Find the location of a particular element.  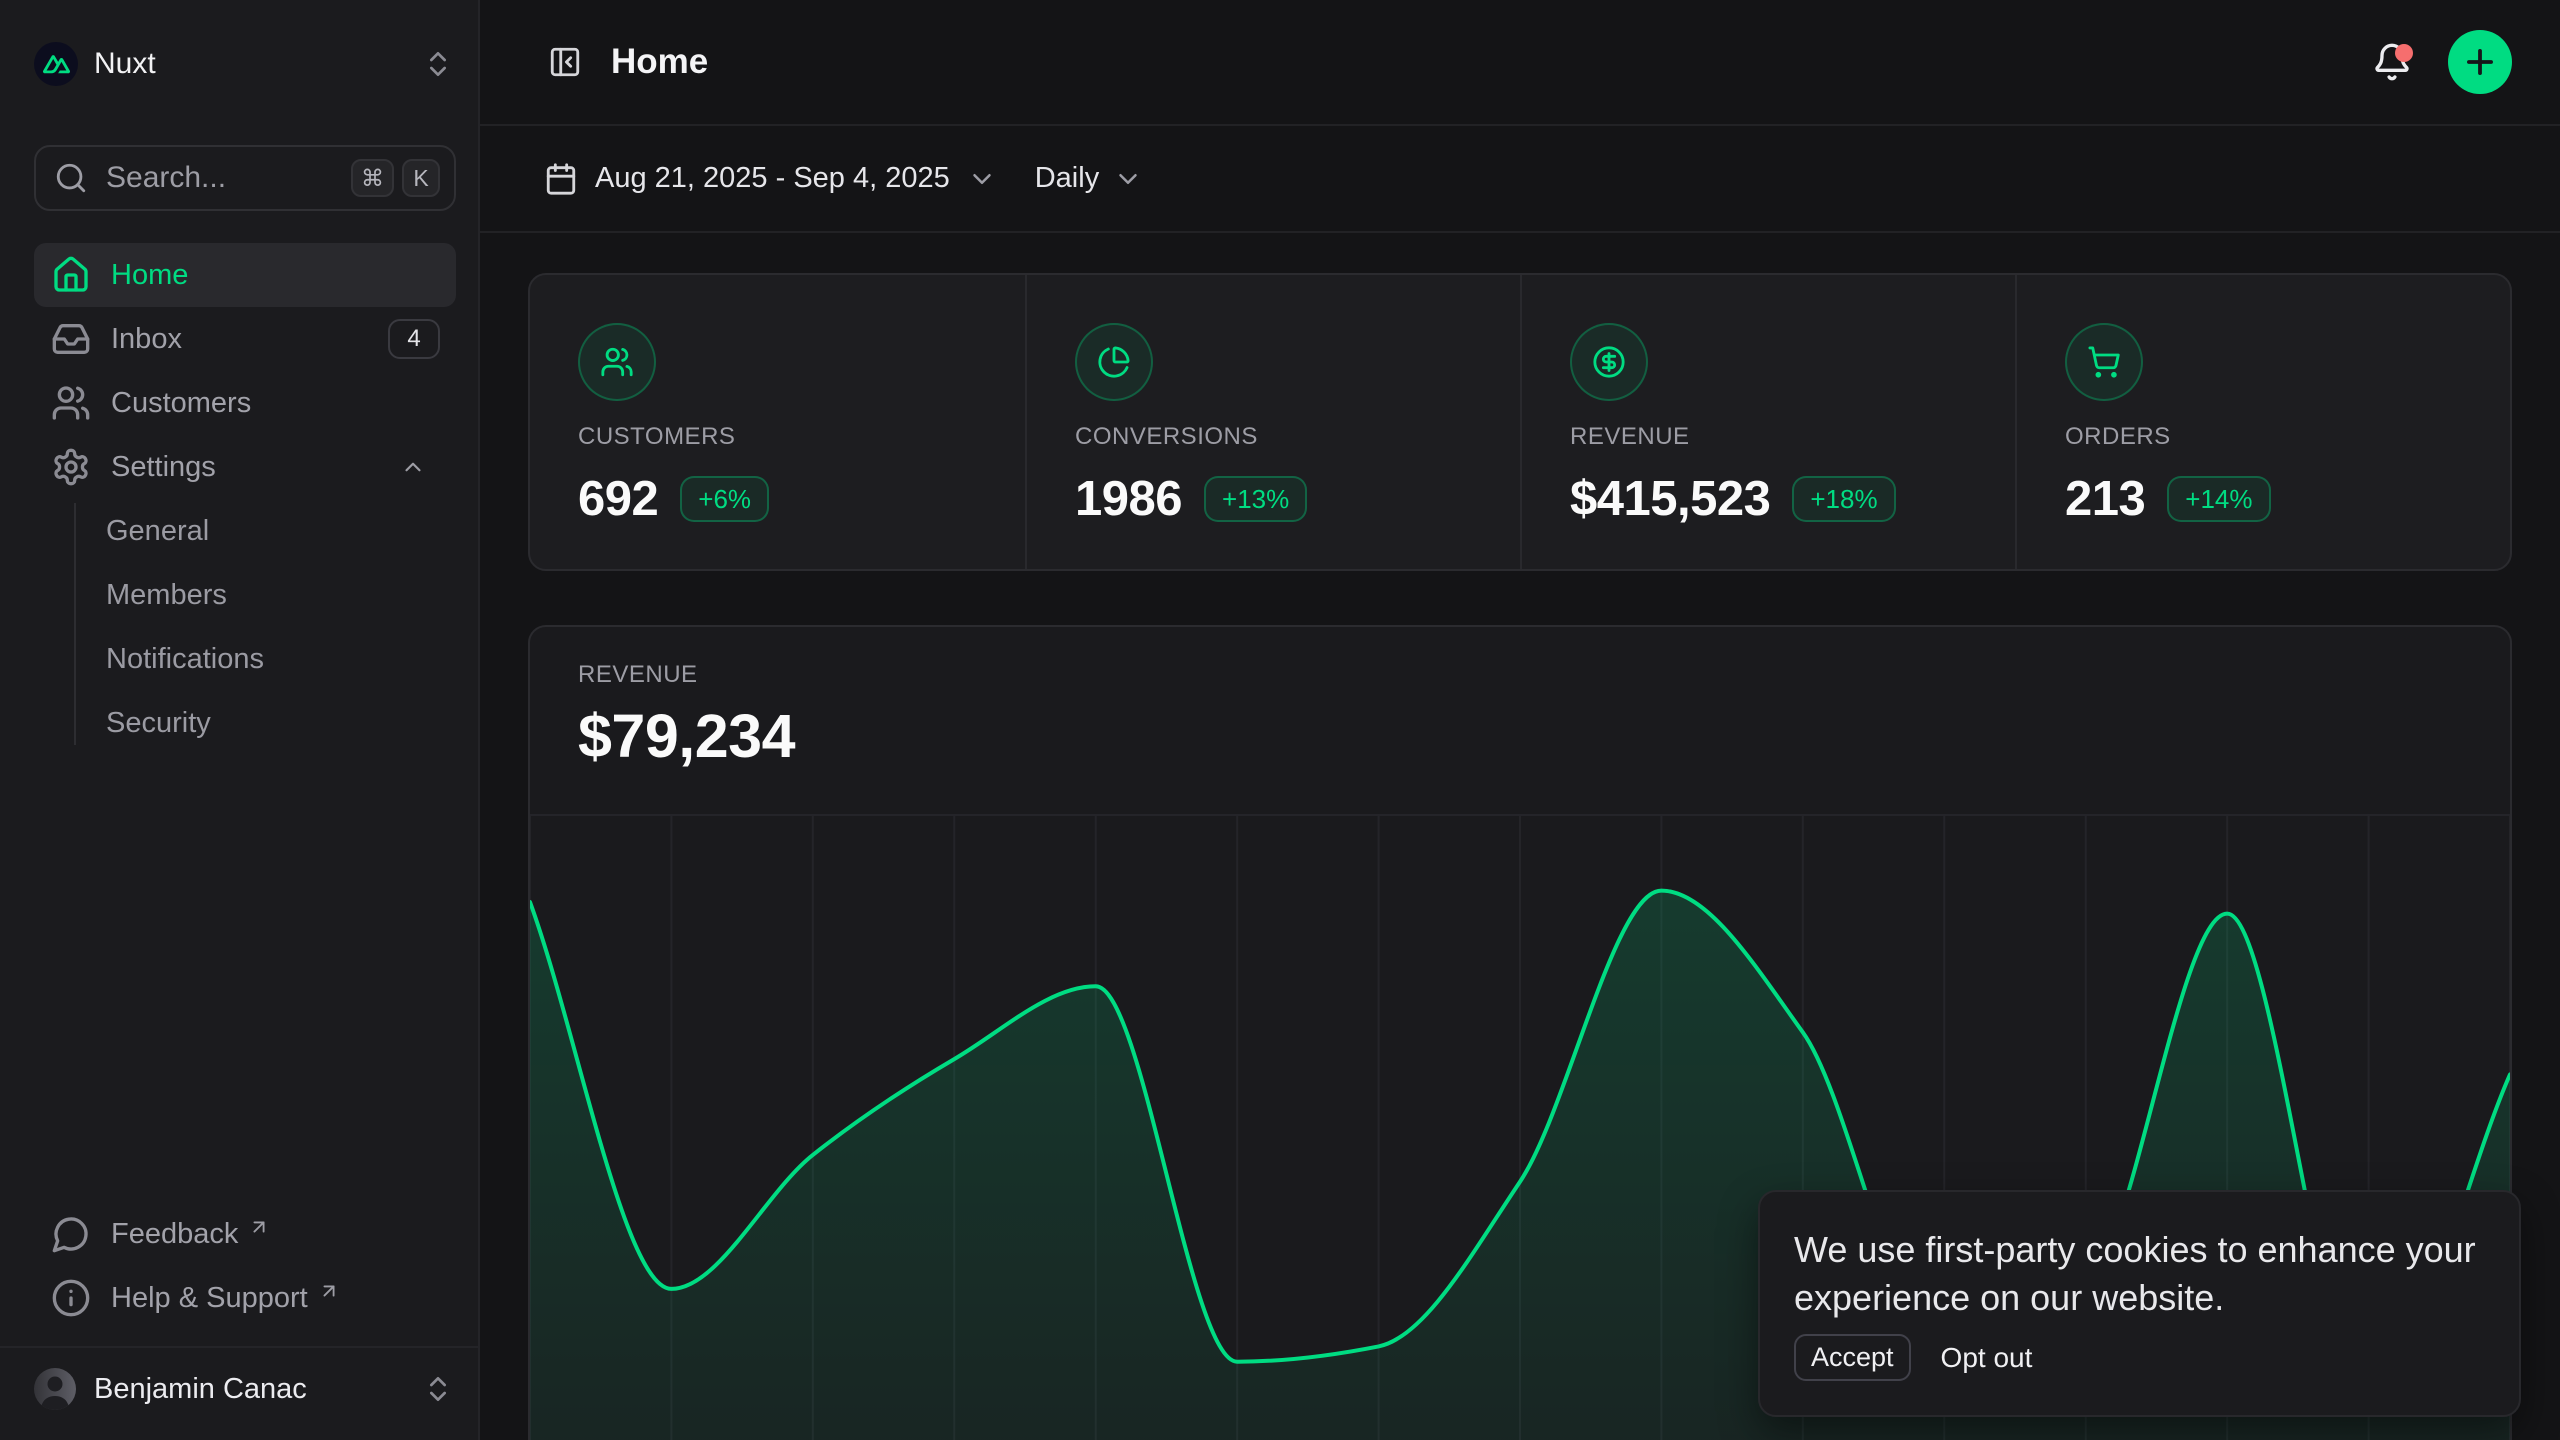

stat-value: 213 is located at coordinates (2105, 499).